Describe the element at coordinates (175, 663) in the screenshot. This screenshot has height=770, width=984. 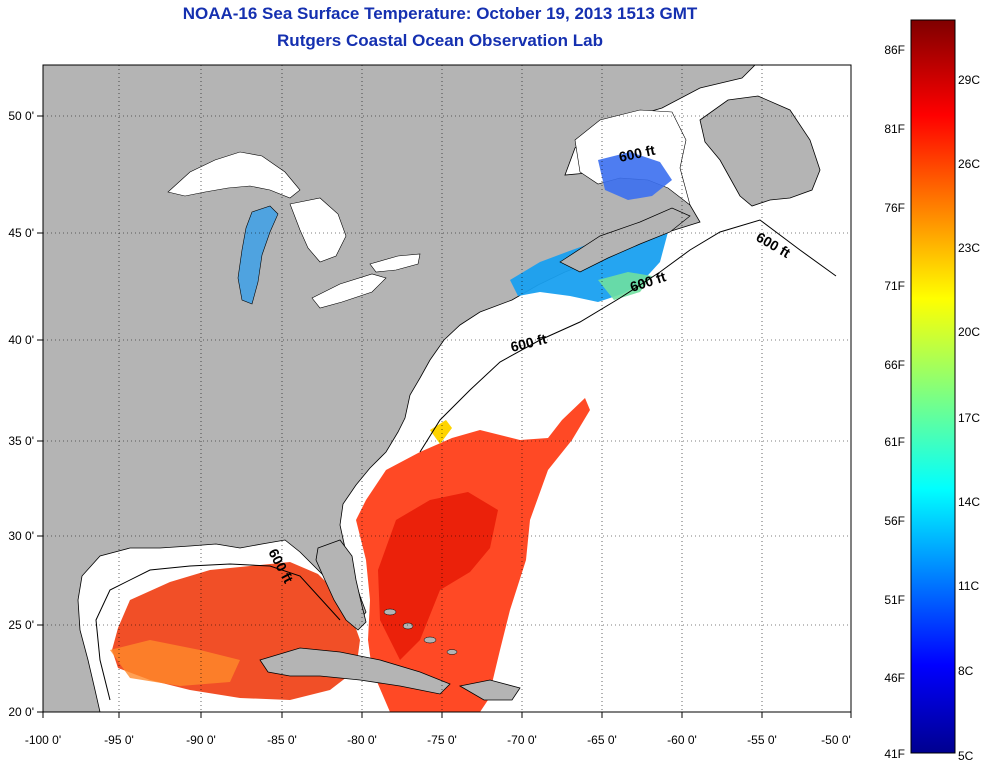
I see `sst-gulf-mexico-orange` at that location.